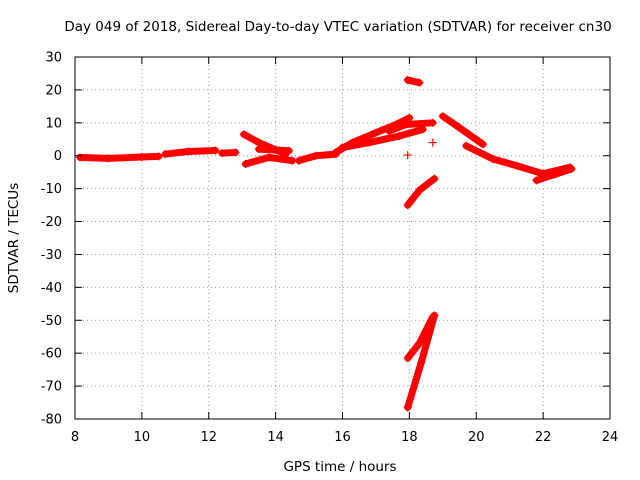 The height and width of the screenshot is (480, 640). I want to click on series-seg-n, so click(421, 192).